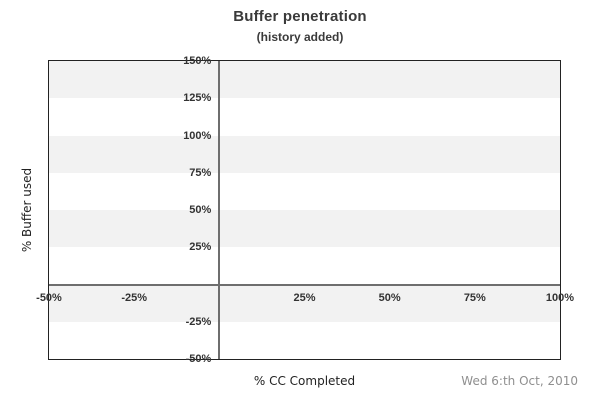  What do you see at coordinates (49, 297) in the screenshot?
I see `x-tick-label: -50%` at bounding box center [49, 297].